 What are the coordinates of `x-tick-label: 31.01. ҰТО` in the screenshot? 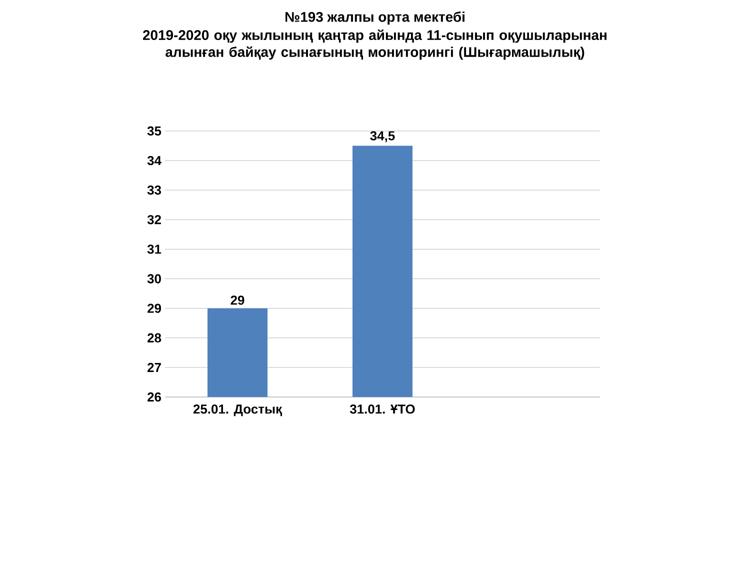 It's located at (382, 409).